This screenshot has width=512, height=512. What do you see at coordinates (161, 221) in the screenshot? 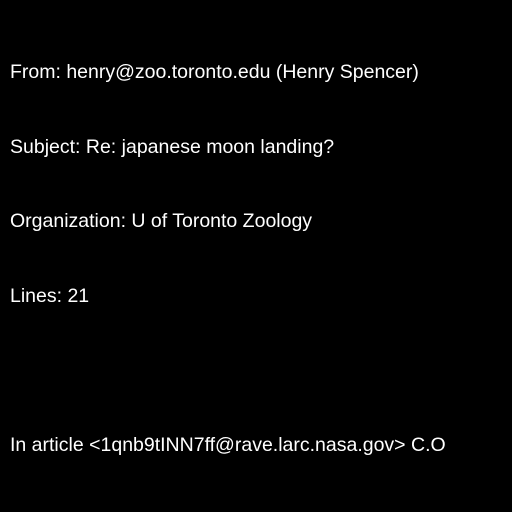
I see `header-organization: Organization: U of Toronto Zoology` at bounding box center [161, 221].